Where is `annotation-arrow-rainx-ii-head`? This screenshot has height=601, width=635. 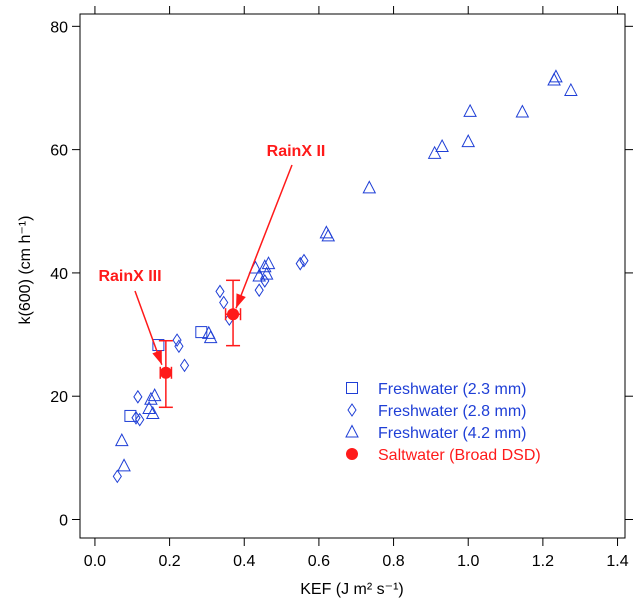
annotation-arrow-rainx-ii-head is located at coordinates (241, 301).